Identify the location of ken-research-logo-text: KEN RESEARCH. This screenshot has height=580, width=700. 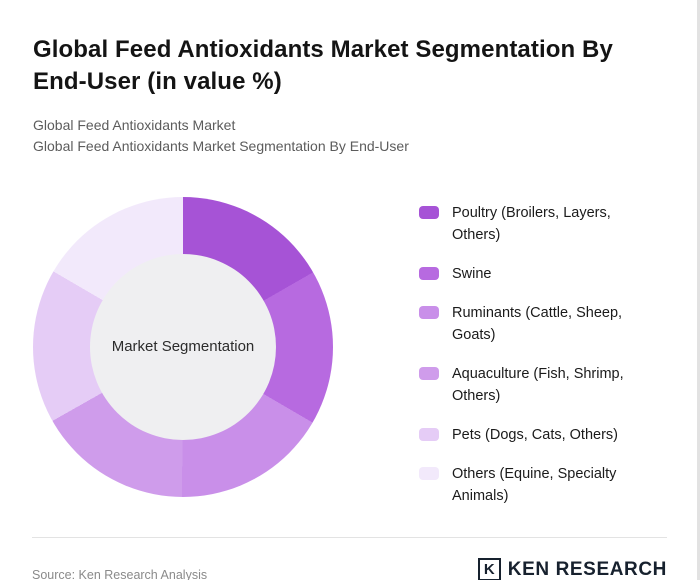
(587, 569).